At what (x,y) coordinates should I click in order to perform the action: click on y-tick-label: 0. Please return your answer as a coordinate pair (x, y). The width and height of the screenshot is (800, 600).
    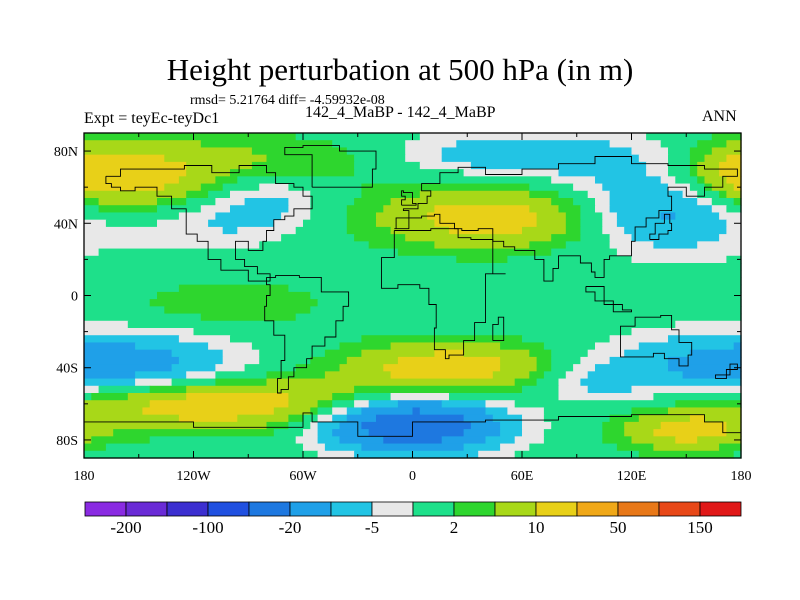
    Looking at the image, I should click on (74, 297).